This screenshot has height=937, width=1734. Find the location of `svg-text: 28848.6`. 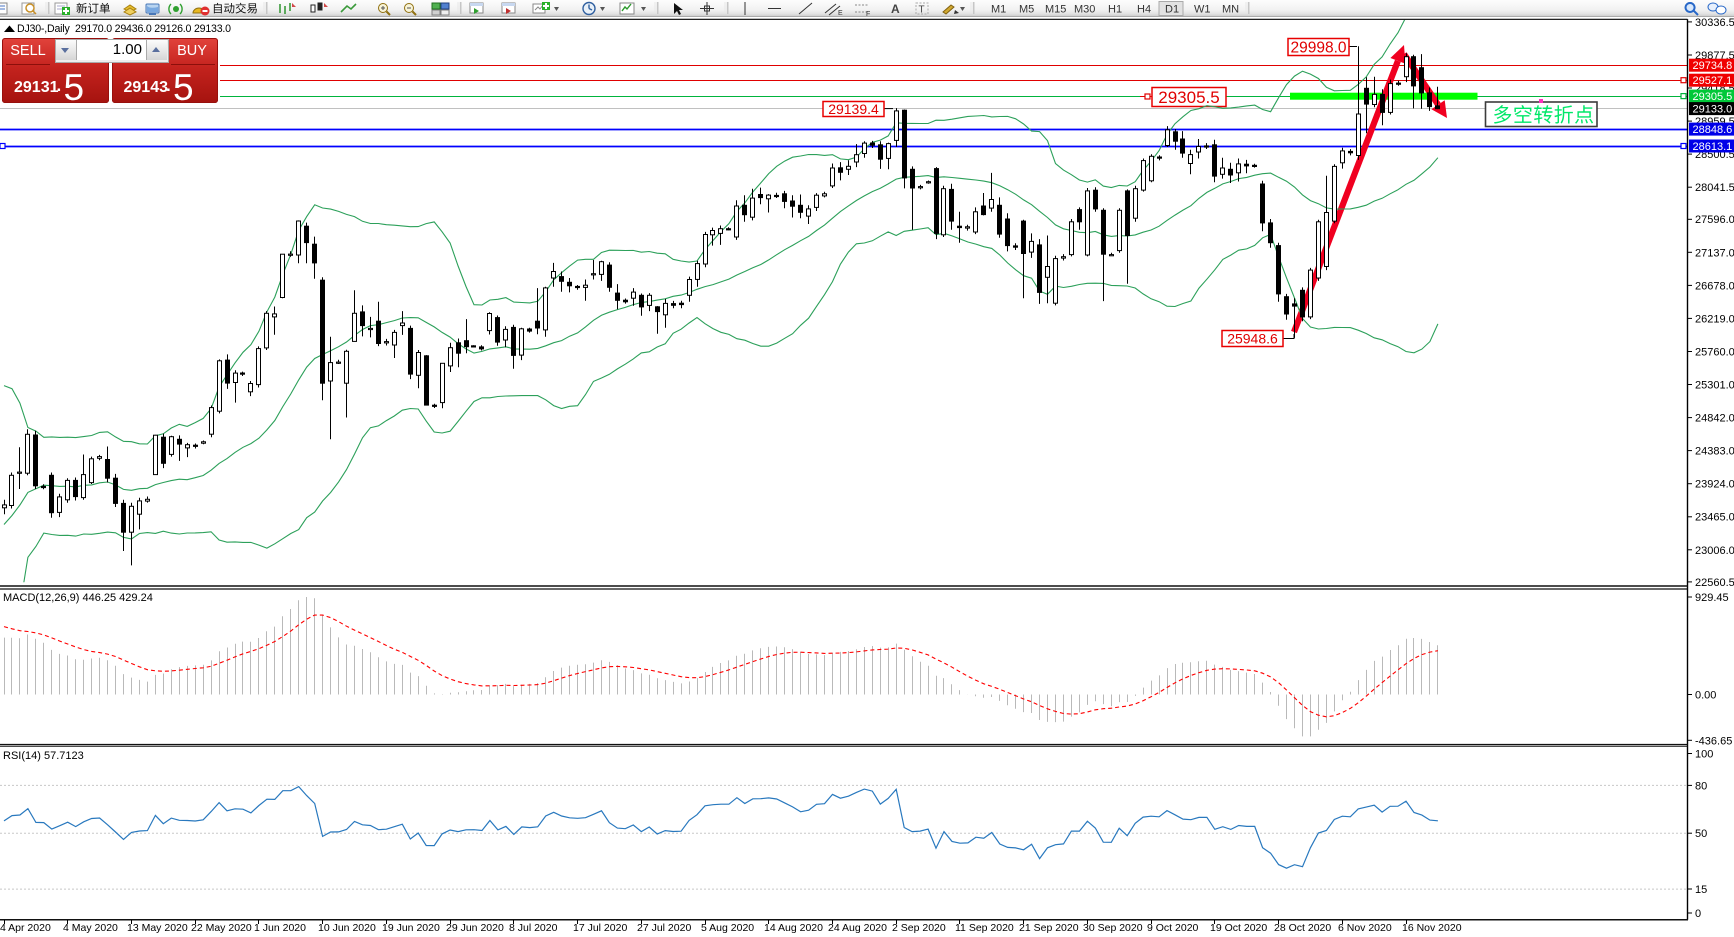

svg-text: 28848.6 is located at coordinates (1713, 130).